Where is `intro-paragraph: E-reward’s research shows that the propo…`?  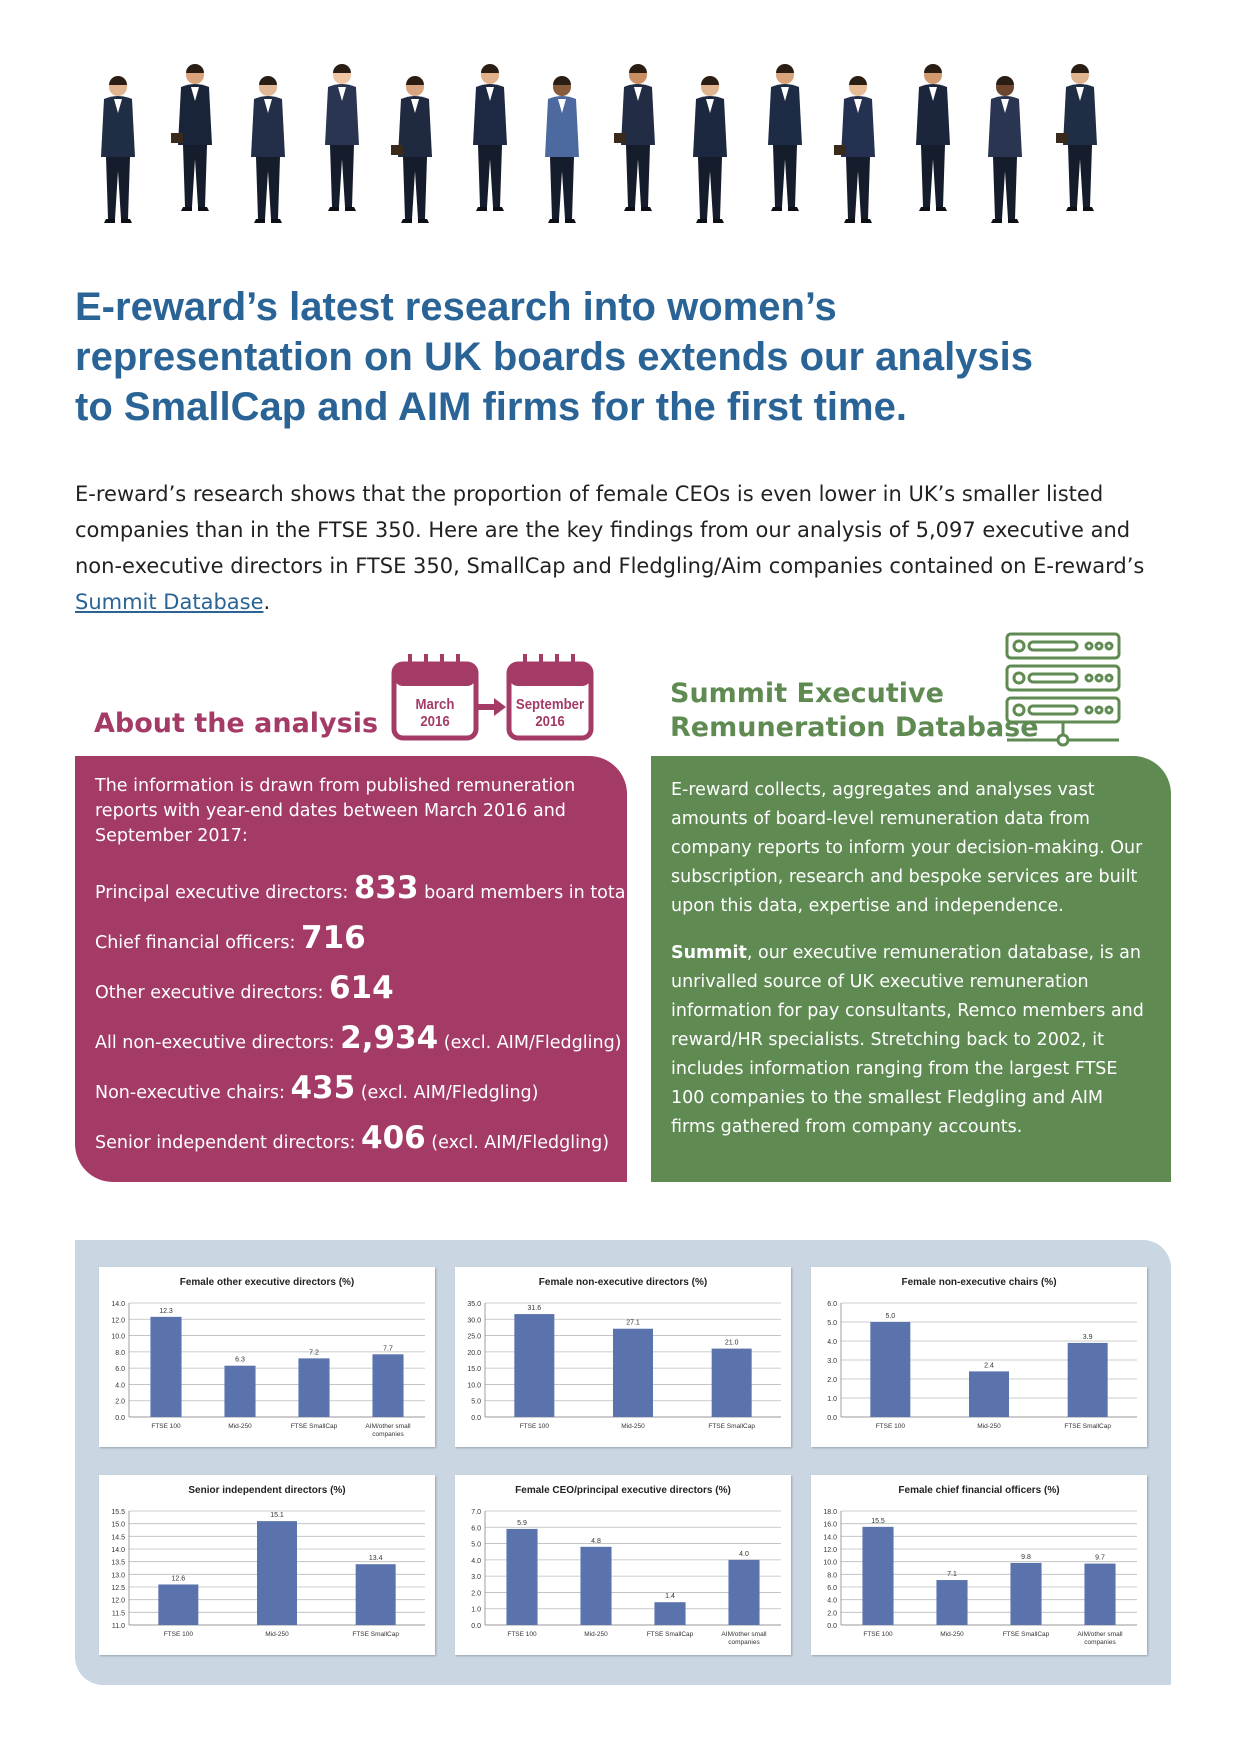
intro-paragraph: E-reward’s research shows that the propo… is located at coordinates (625, 548).